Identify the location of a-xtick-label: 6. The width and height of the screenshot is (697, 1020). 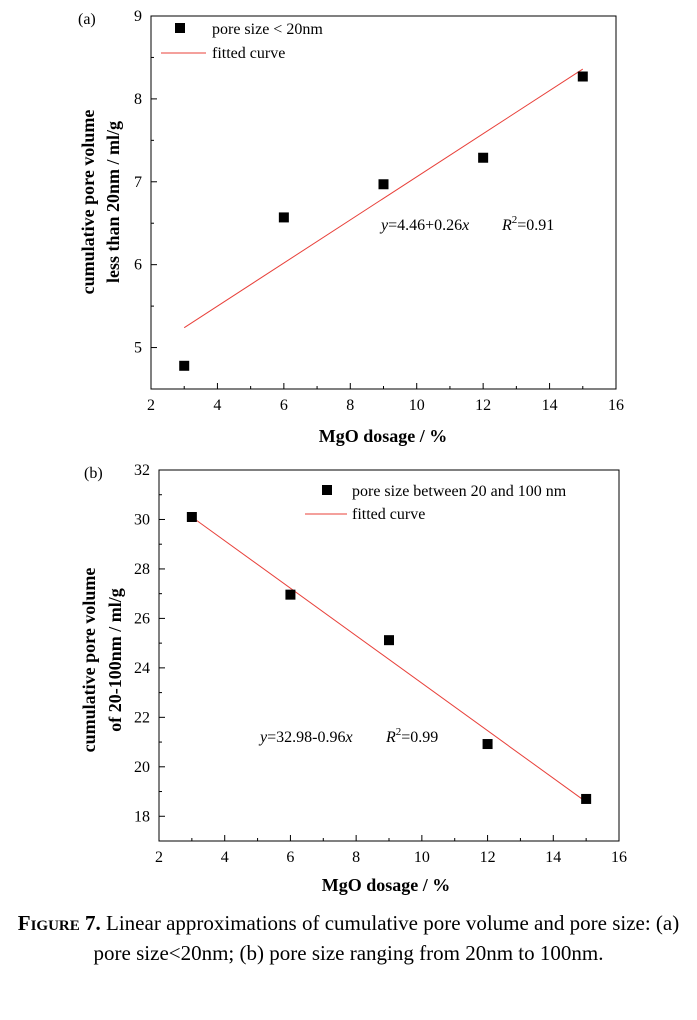
(284, 405).